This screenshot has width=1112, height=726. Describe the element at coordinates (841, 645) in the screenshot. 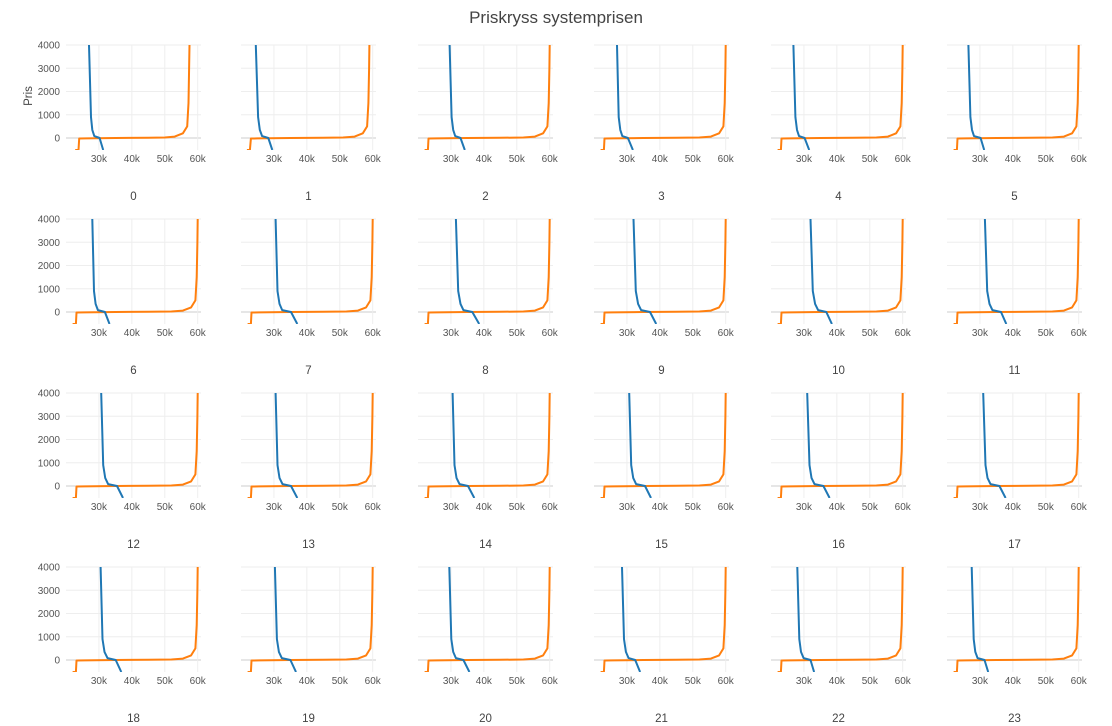

I see `subplot-panel-22: 30k 40k 50k 60k 22` at that location.